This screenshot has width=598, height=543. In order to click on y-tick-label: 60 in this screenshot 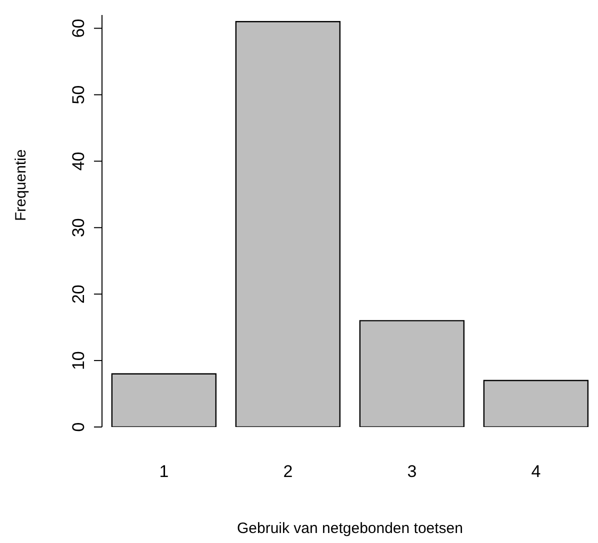, I will do `click(78, 28)`.